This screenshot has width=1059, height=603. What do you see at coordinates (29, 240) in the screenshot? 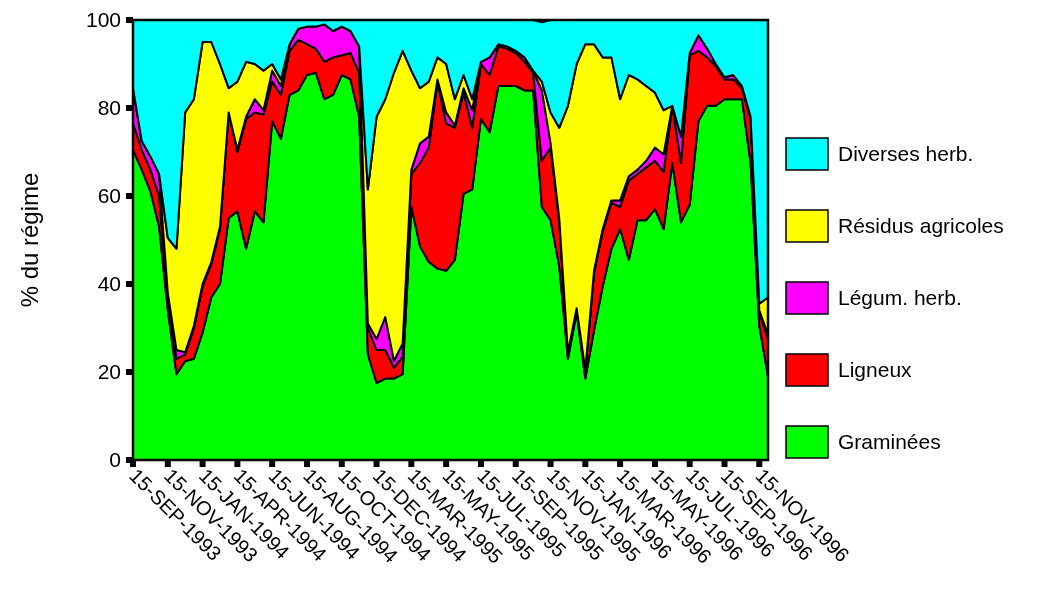
I see `y-axis-title: % du régime` at bounding box center [29, 240].